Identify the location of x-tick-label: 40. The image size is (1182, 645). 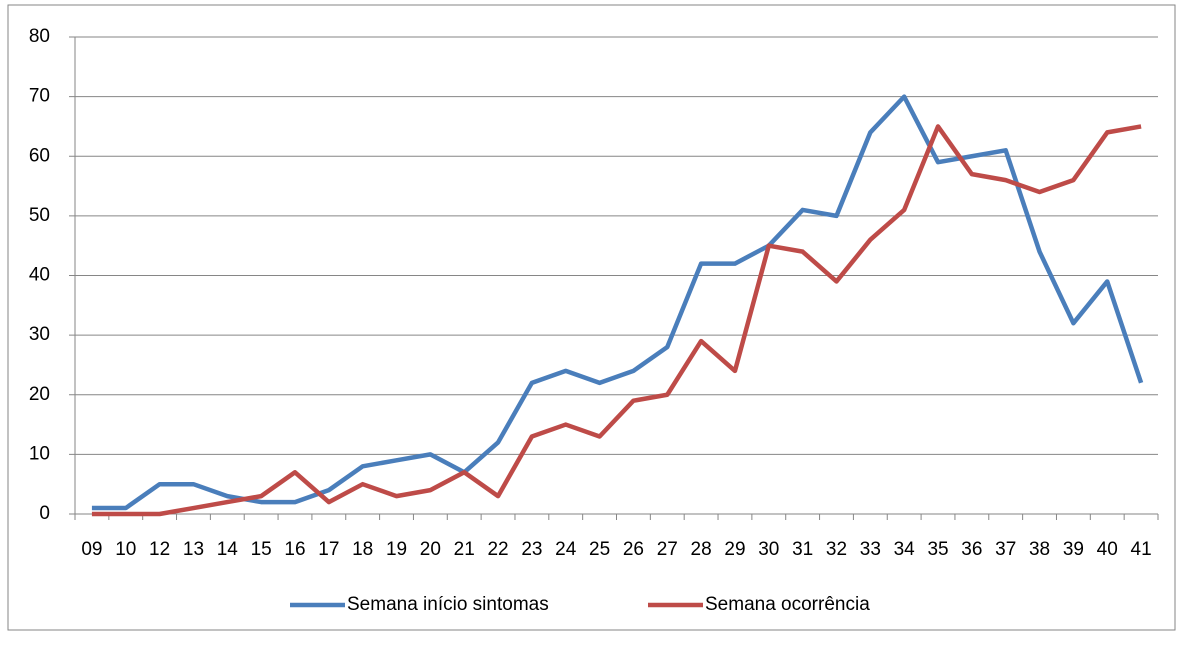
(1107, 549).